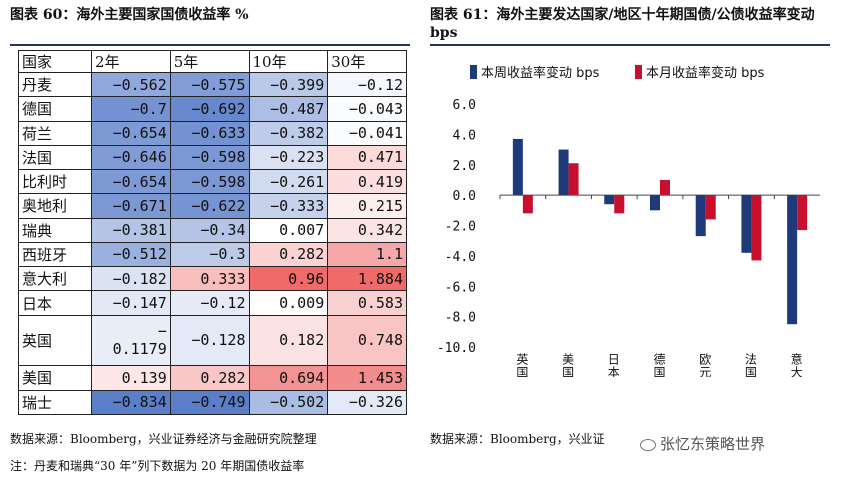 The height and width of the screenshot is (480, 846). Describe the element at coordinates (163, 439) in the screenshot. I see `left-source-note: 数据来源：Bloomberg，兴业证券经济与金融研究院整理` at that location.